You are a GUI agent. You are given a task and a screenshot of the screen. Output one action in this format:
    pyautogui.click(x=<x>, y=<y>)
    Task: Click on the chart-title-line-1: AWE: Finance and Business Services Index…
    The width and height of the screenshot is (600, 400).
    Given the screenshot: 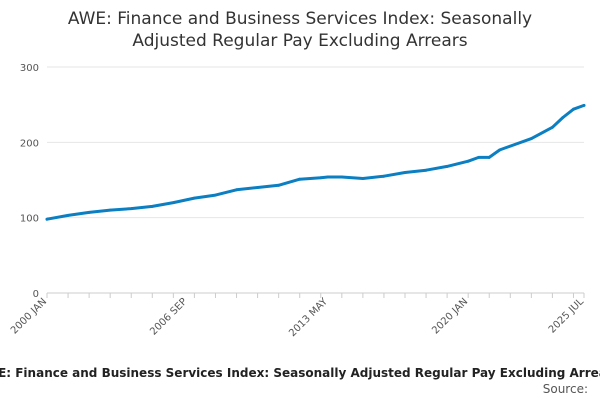 What is the action you would take?
    pyautogui.click(x=300, y=19)
    